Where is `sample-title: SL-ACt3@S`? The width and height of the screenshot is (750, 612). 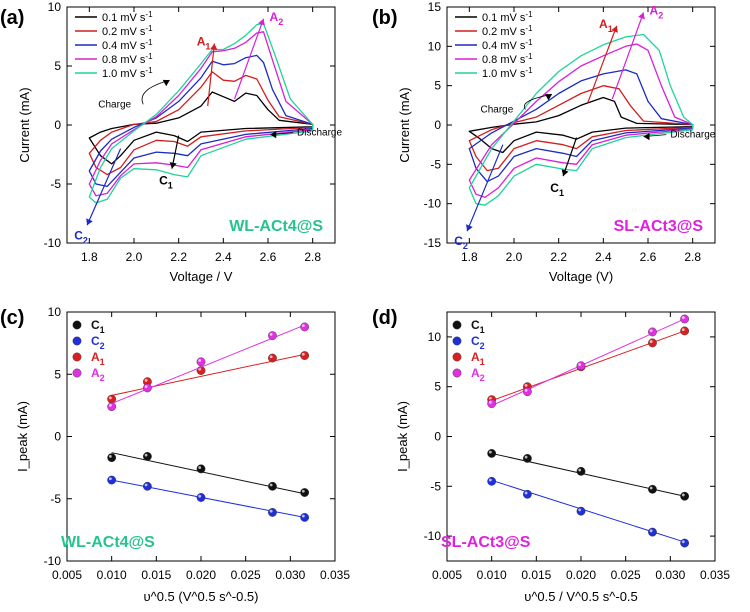
sample-title: SL-ACt3@S is located at coordinates (486, 542).